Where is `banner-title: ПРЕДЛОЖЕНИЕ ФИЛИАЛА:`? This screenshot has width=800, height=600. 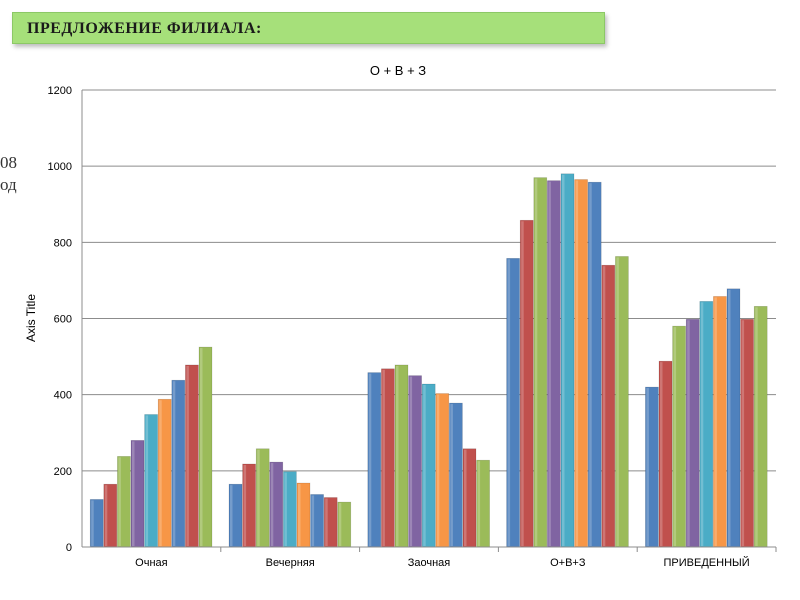 banner-title: ПРЕДЛОЖЕНИЕ ФИЛИАЛА: is located at coordinates (144, 28).